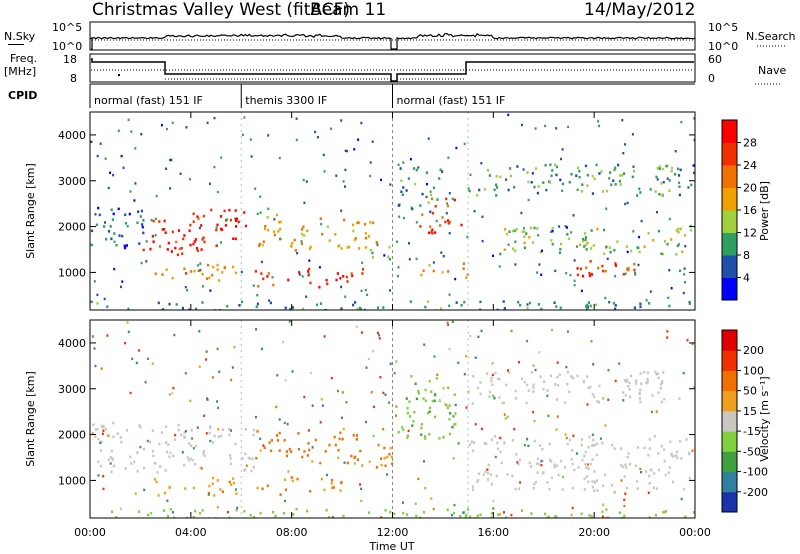  I want to click on nsearch-axis-bottom: 10^0, so click(723, 46).